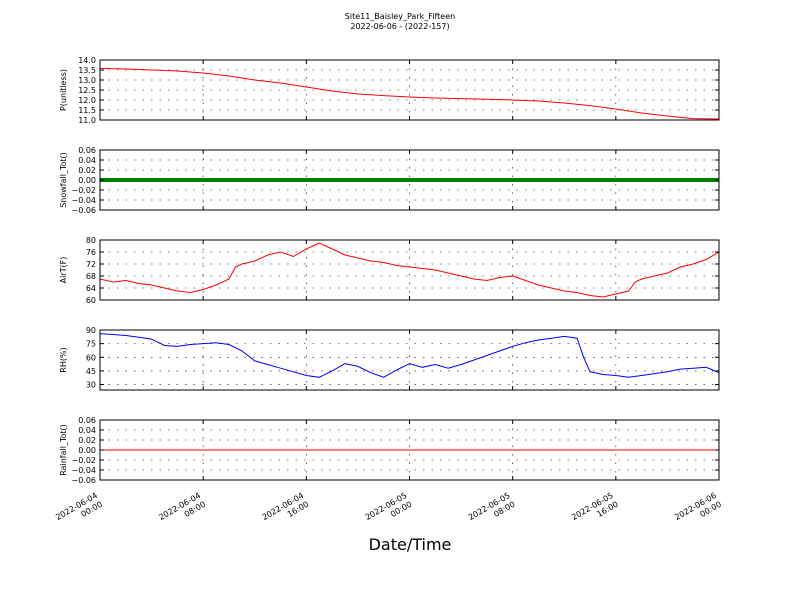  Describe the element at coordinates (91, 385) in the screenshot. I see `panel-3-ytick-label-4: 30` at that location.